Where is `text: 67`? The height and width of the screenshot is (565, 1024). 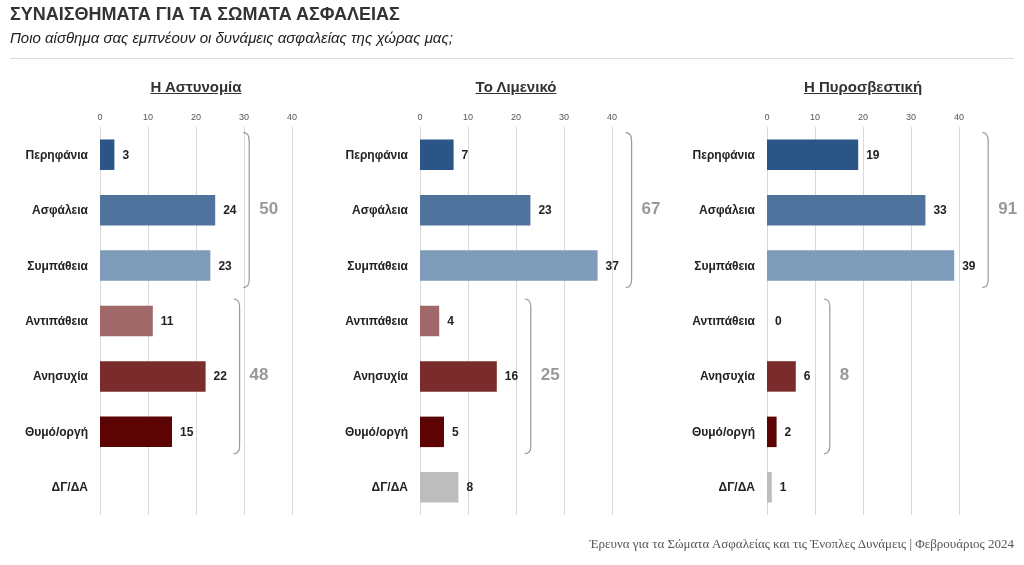
text: 67 is located at coordinates (651, 209).